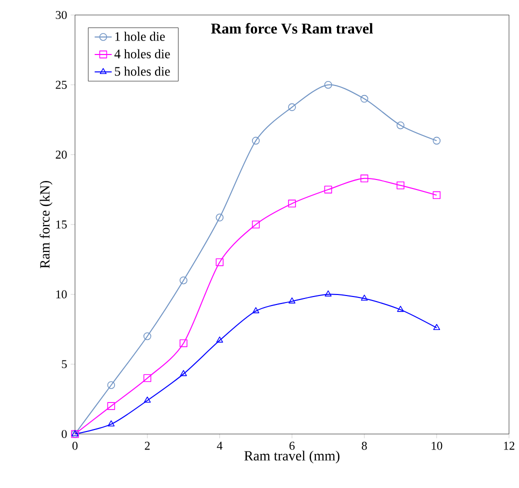  Describe the element at coordinates (147, 446) in the screenshot. I see `x-tick-label: 2` at that location.